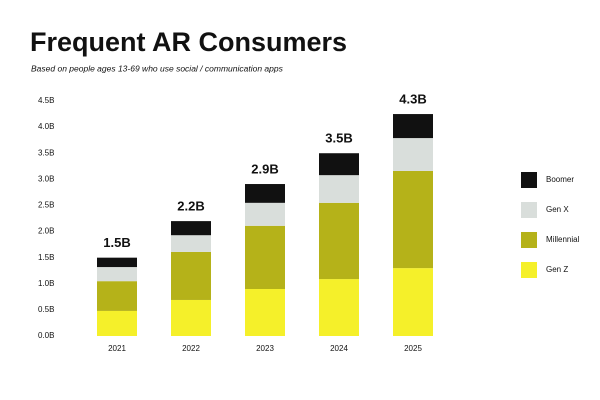  Describe the element at coordinates (46, 309) in the screenshot. I see `y-tick-label: 0.5B` at that location.